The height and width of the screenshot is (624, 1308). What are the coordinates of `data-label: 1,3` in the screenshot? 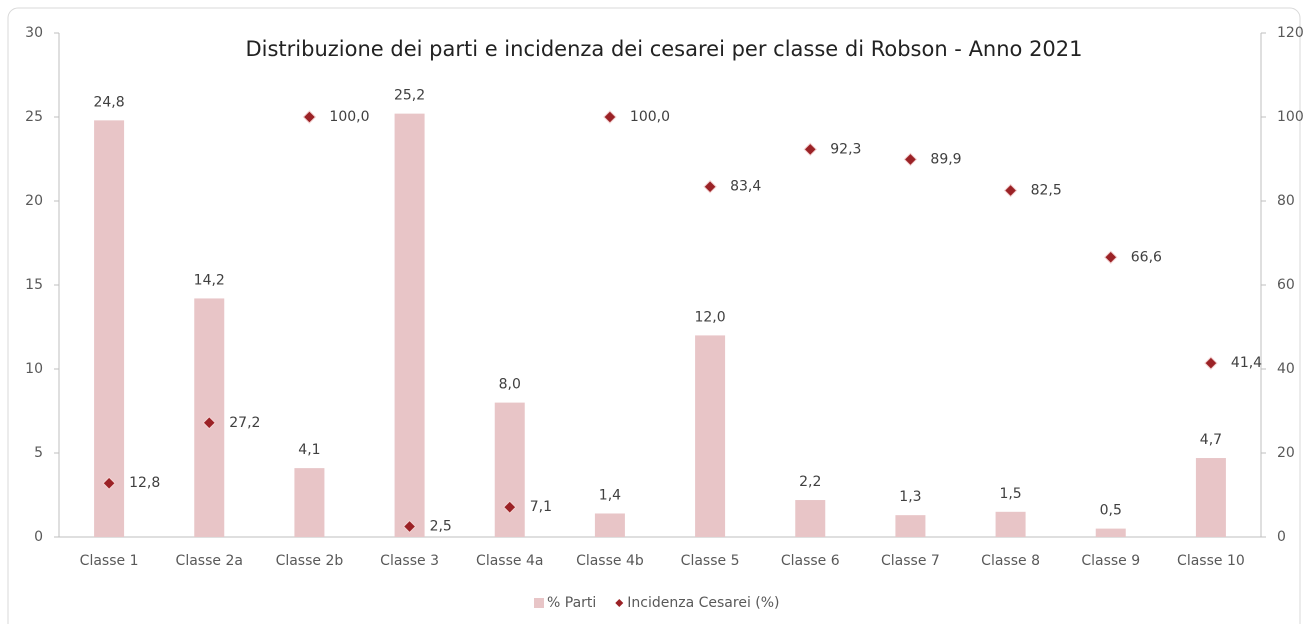 It's located at (910, 497).